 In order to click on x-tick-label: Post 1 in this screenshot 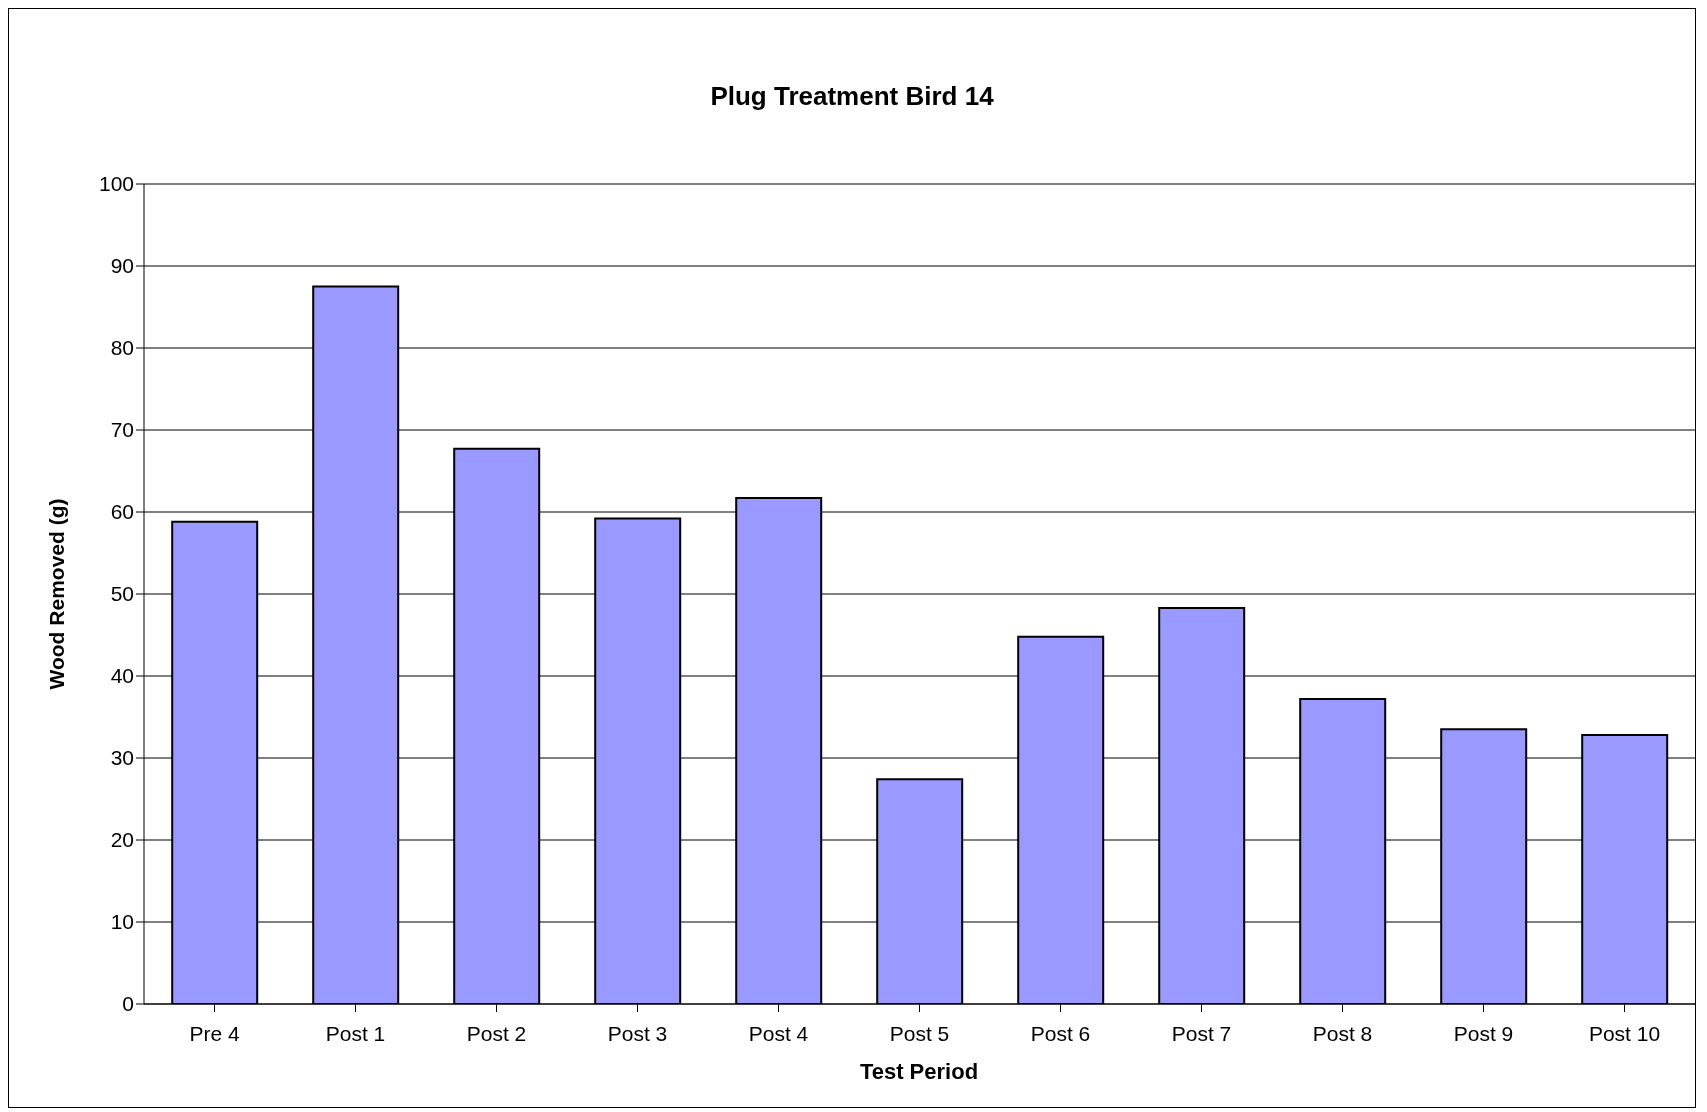, I will do `click(355, 1033)`.